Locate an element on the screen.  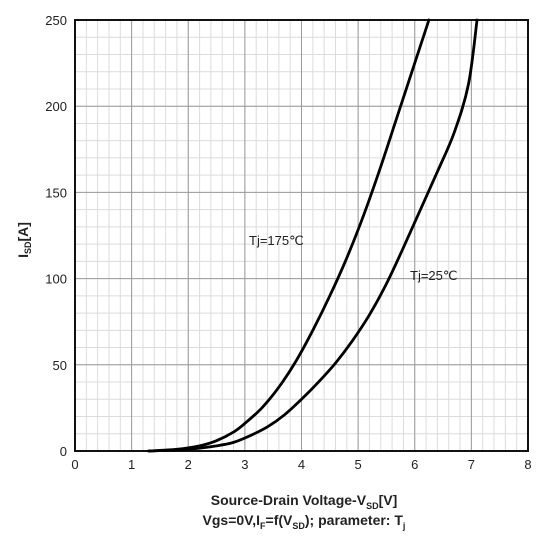
y-tick-label: 100 is located at coordinates (56, 279).